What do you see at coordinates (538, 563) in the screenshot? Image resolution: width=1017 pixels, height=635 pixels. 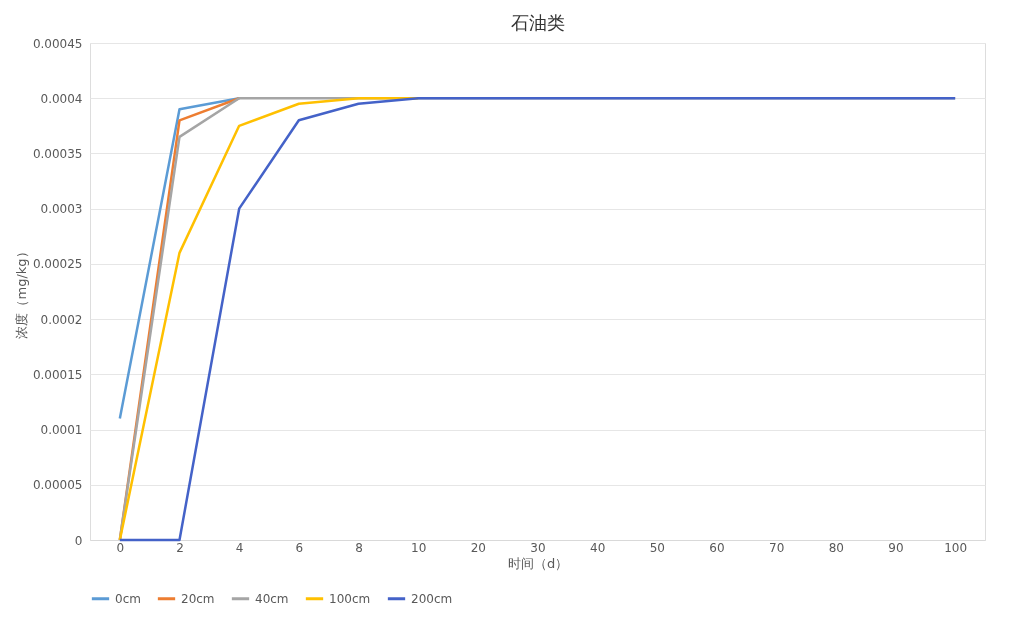 I see `x-axis-title: 时间（d）` at bounding box center [538, 563].